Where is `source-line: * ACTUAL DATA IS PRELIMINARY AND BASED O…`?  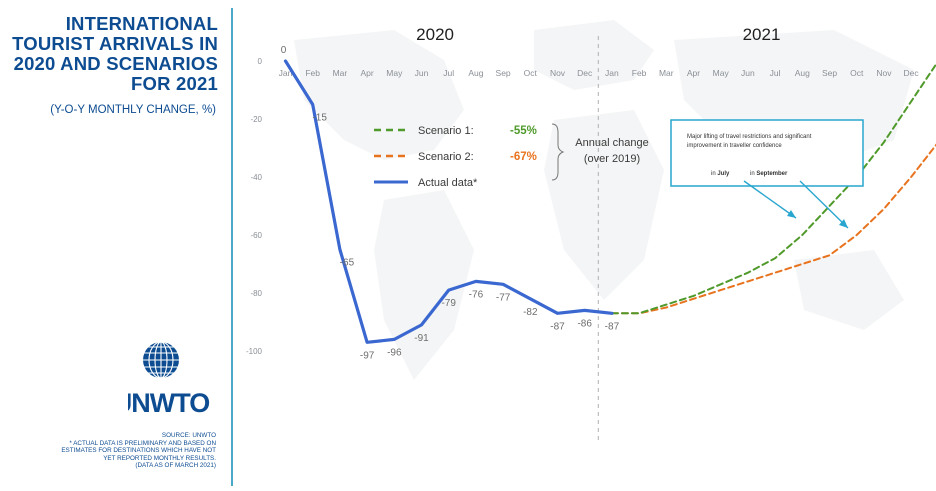 source-line: * ACTUAL DATA IS PRELIMINARY AND BASED O… is located at coordinates (142, 443).